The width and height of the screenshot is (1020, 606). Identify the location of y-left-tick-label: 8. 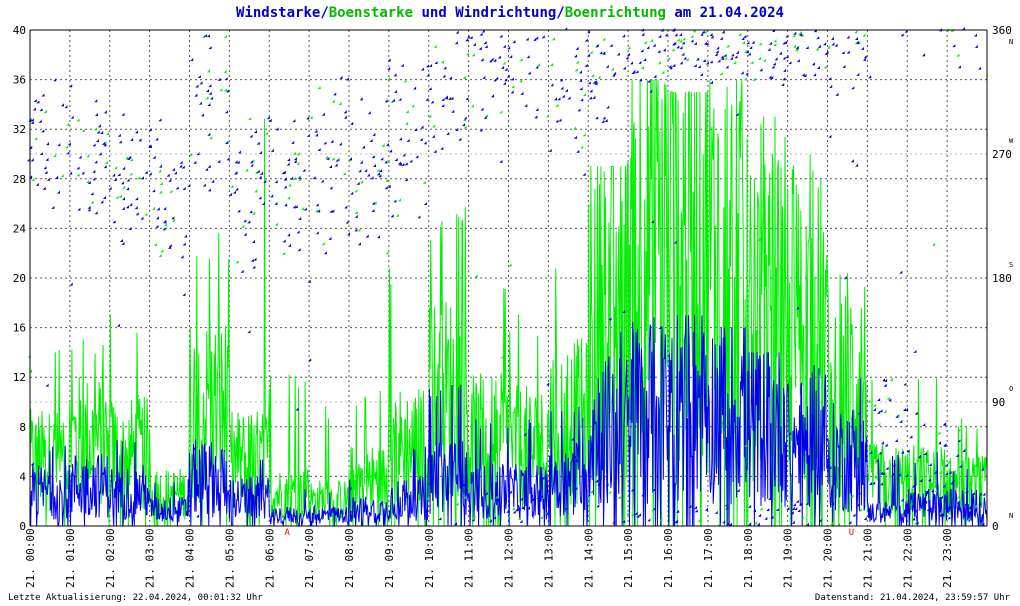
(22, 427).